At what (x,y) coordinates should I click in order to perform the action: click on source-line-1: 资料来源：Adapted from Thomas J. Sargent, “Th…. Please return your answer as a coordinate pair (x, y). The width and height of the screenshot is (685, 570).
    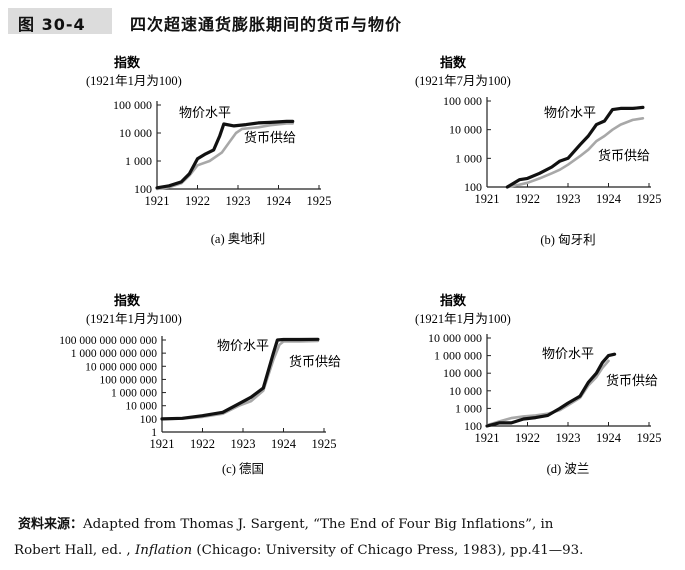
    Looking at the image, I should click on (348, 524).